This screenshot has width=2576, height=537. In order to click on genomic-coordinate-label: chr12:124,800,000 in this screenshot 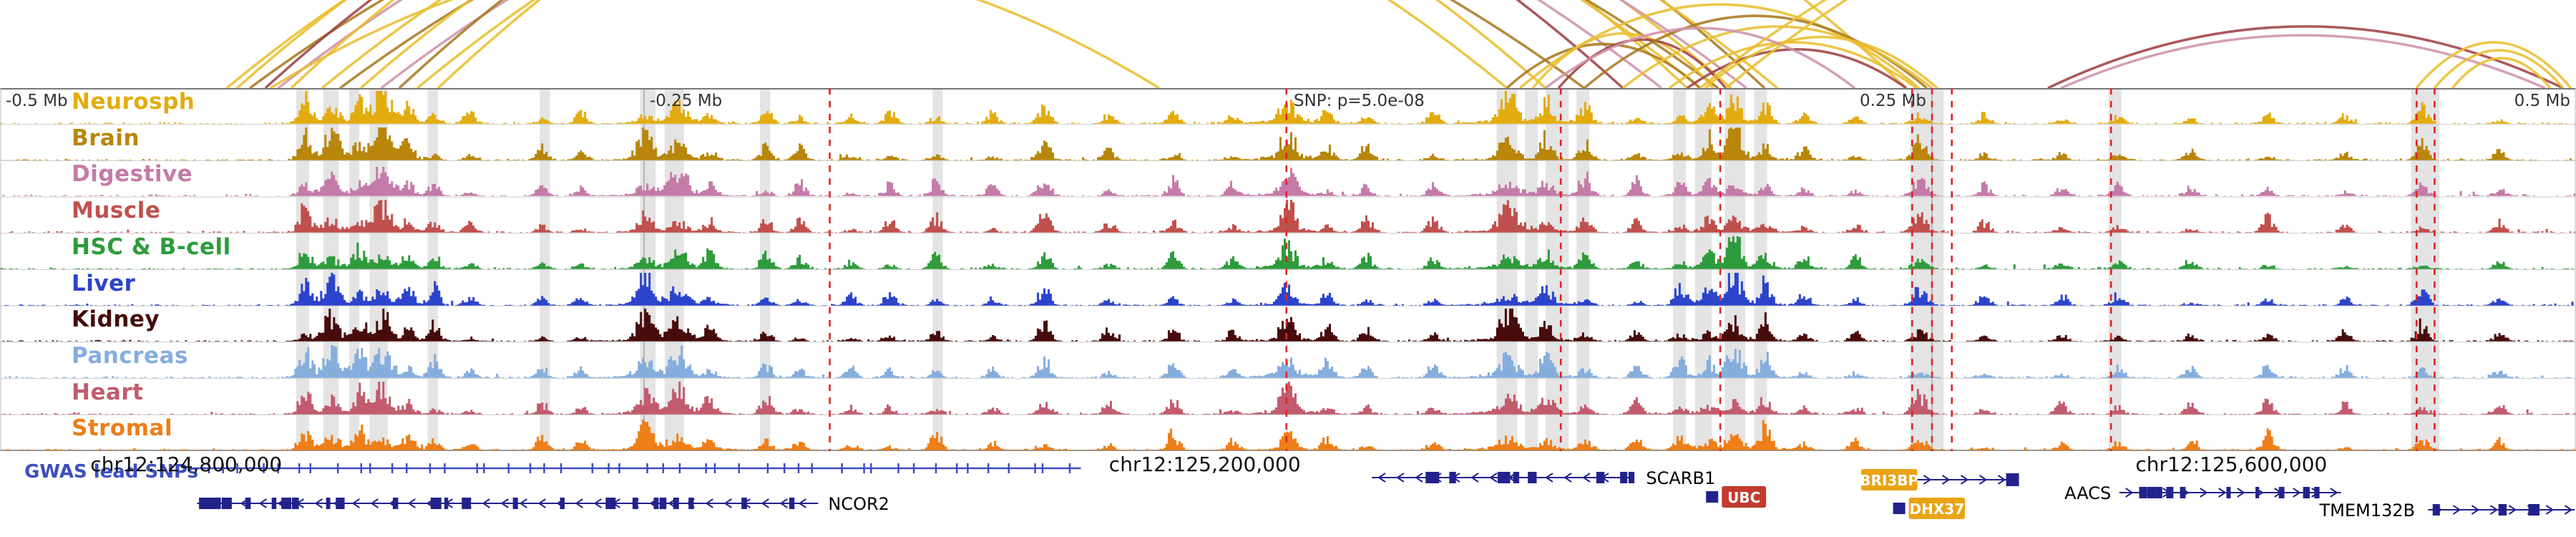, I will do `click(186, 464)`.